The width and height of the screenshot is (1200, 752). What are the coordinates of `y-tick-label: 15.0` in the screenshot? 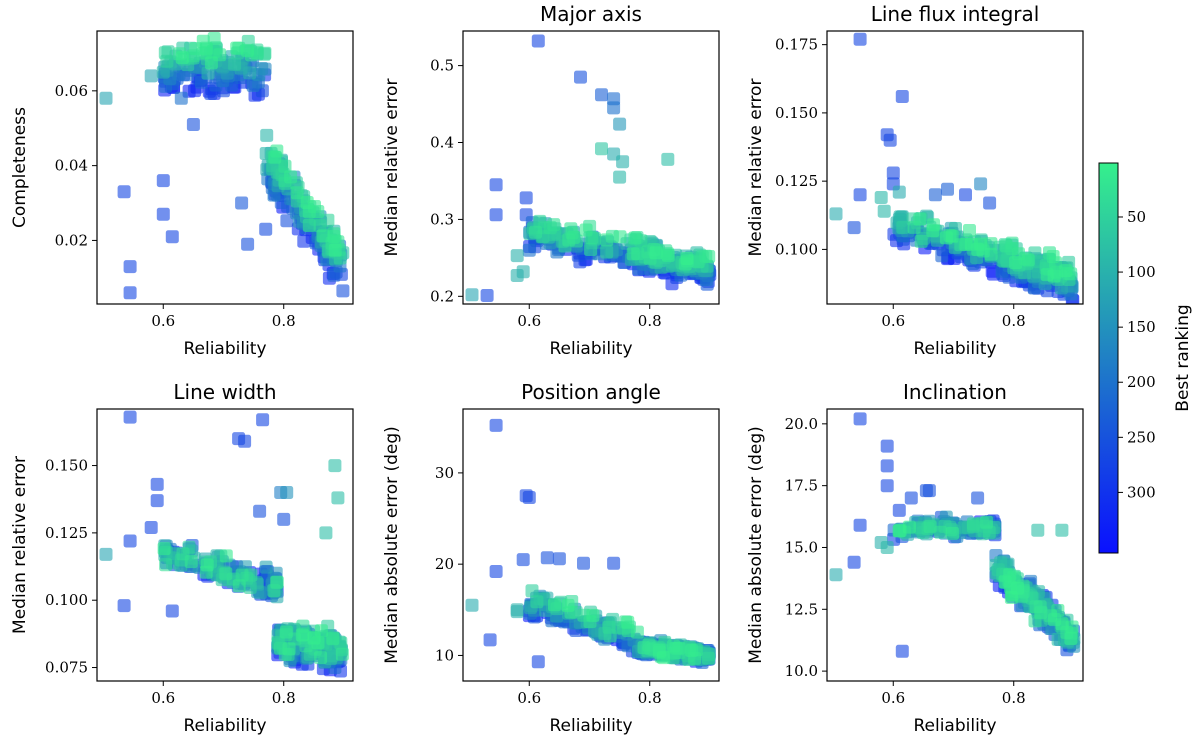 It's located at (801, 547).